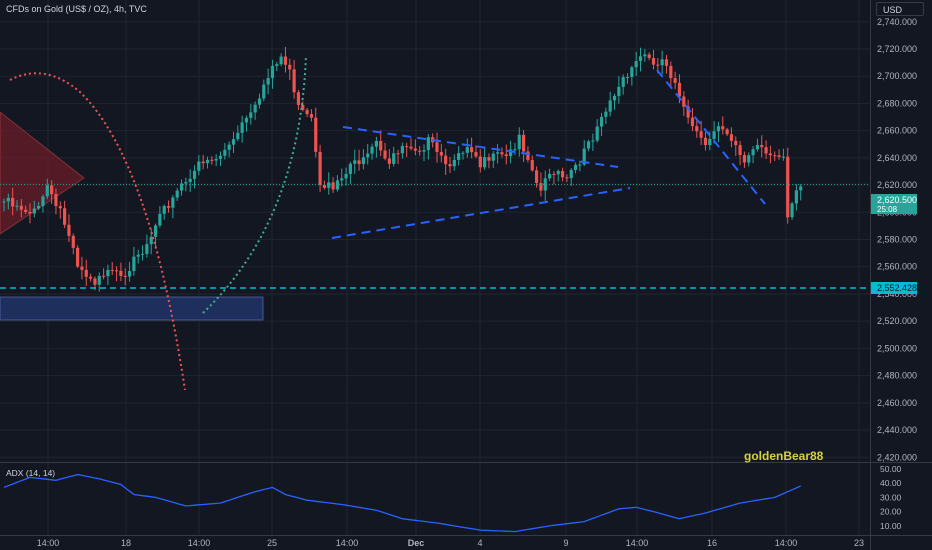 The height and width of the screenshot is (550, 932). I want to click on y-tick-label: 2,680.000, so click(897, 103).